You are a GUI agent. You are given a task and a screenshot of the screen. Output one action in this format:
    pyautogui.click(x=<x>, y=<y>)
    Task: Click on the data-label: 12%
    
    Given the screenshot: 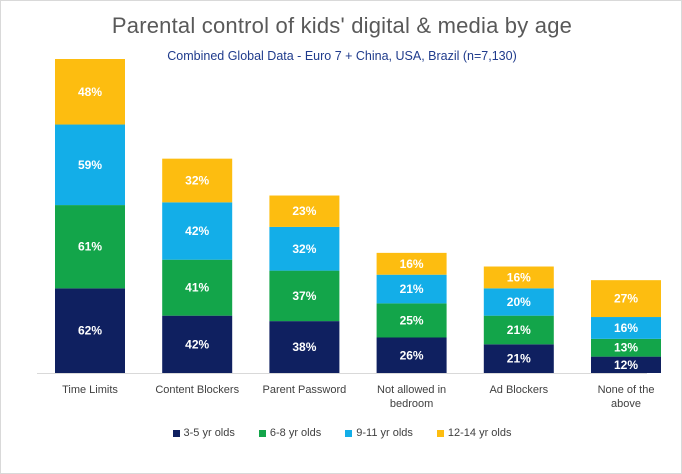 What is the action you would take?
    pyautogui.click(x=626, y=365)
    